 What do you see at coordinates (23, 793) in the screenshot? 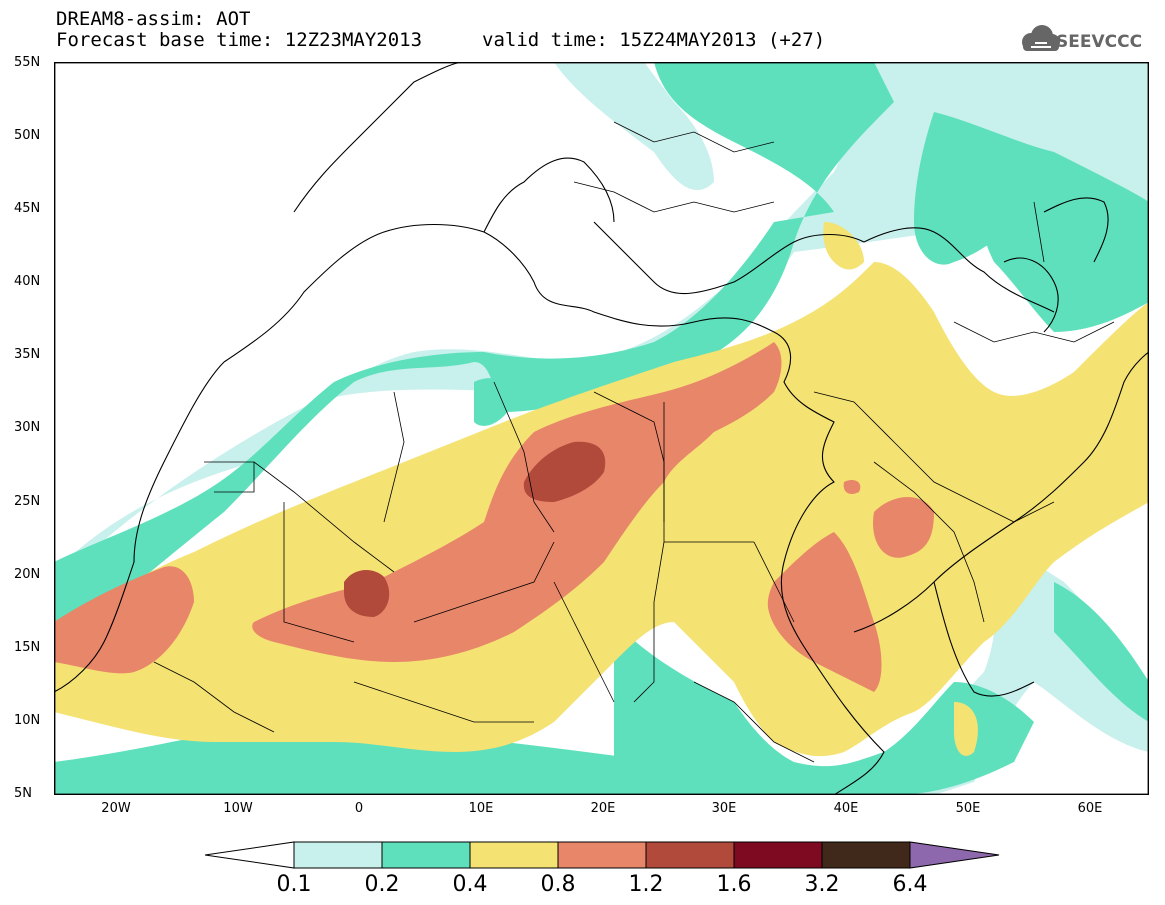
I see `lat-label-5n: 5N` at bounding box center [23, 793].